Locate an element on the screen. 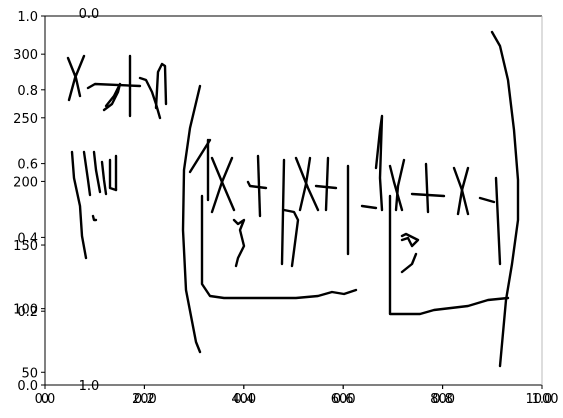 The image size is (563, 418). x-tick-label-pixel-4: 800 is located at coordinates (442, 399).